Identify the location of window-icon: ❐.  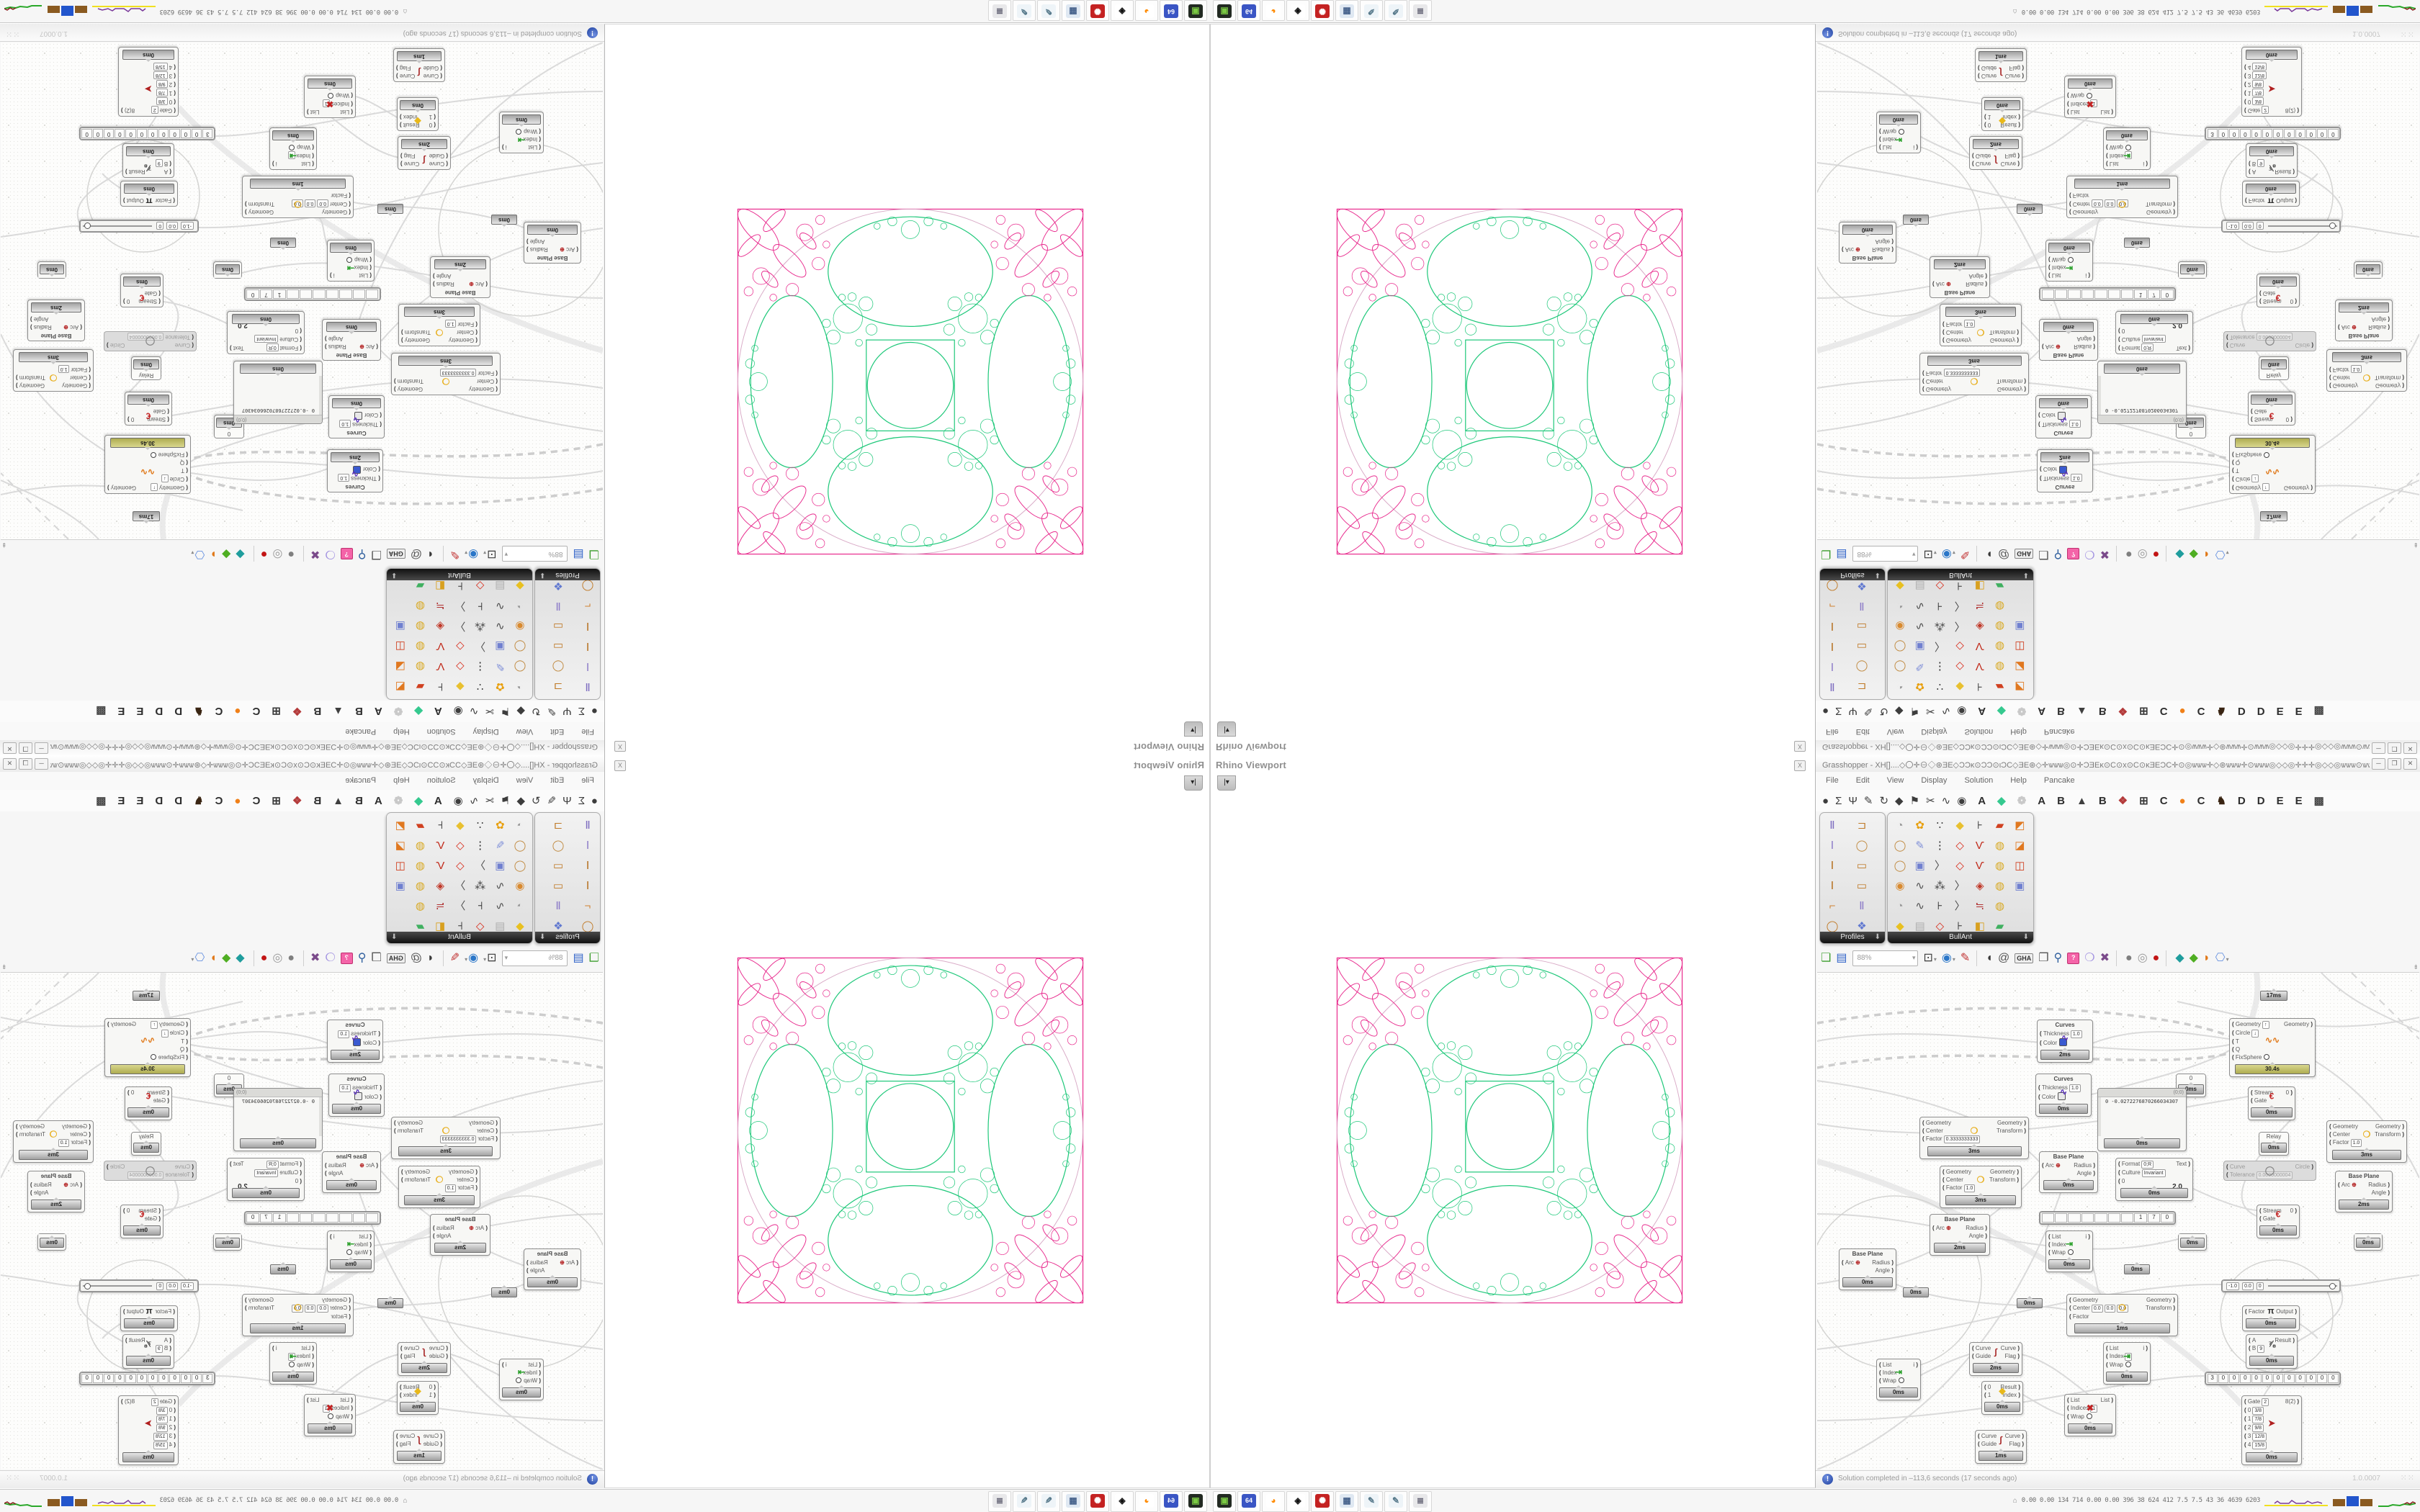
(376, 554).